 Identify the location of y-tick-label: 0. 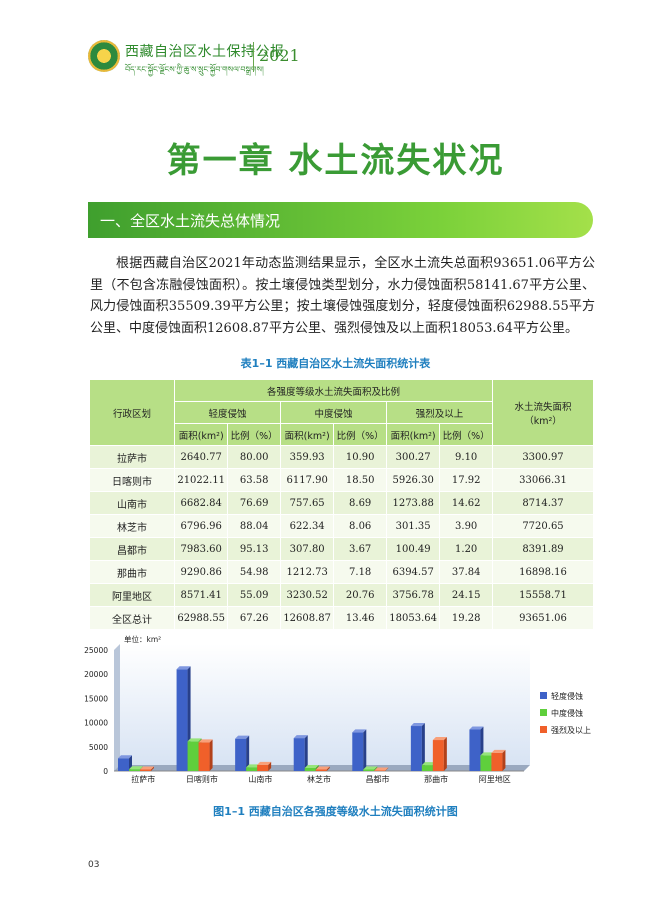
(105, 771).